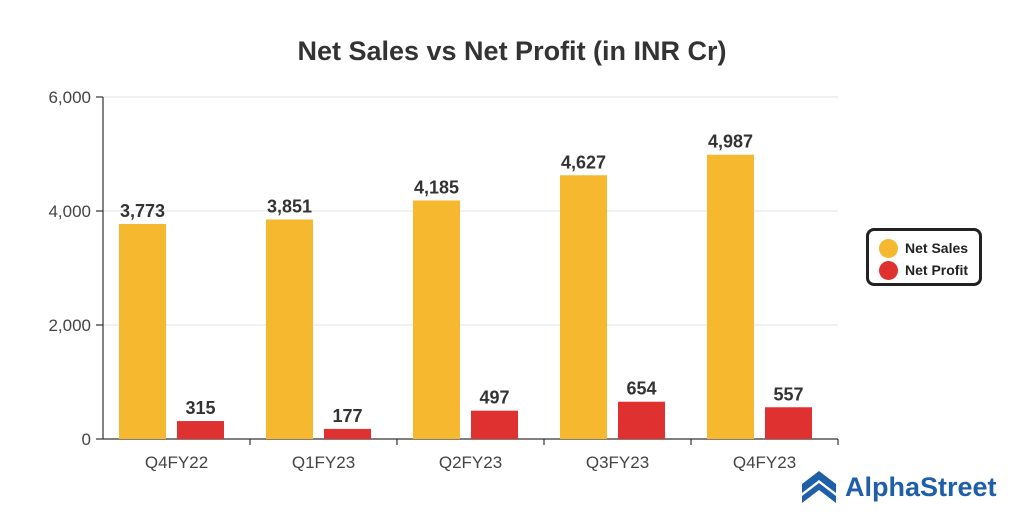  What do you see at coordinates (176, 462) in the screenshot?
I see `x-tick-label: Q4FY22` at bounding box center [176, 462].